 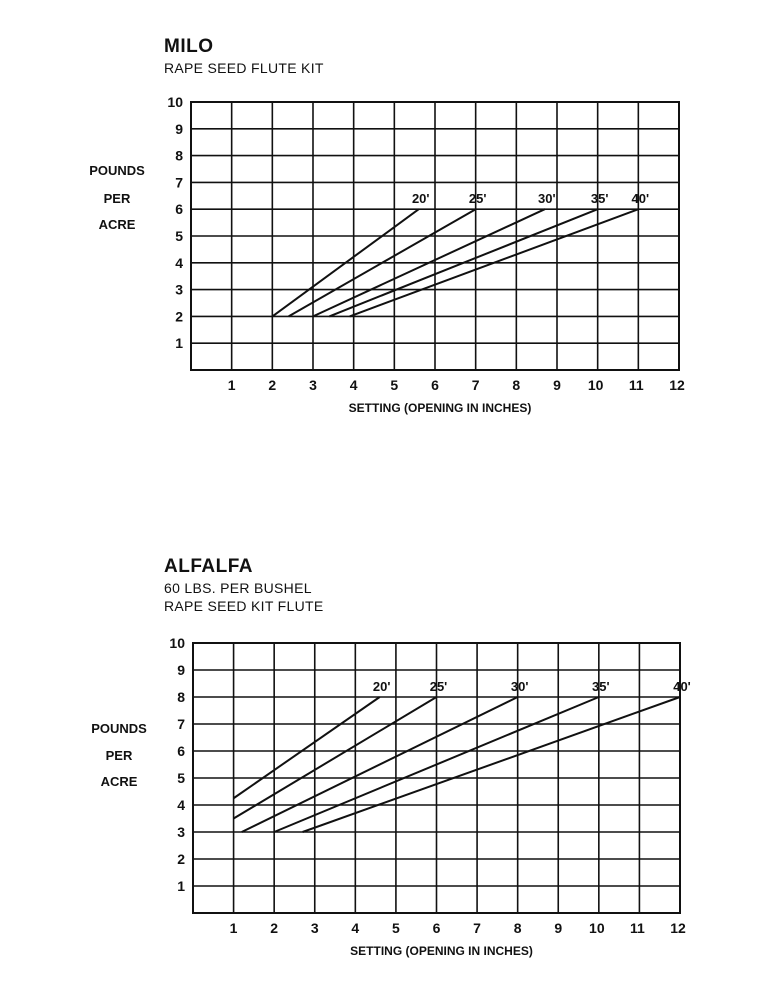 What do you see at coordinates (244, 68) in the screenshot?
I see `chart-subtitle: RAPE SEED FLUTE KIT` at bounding box center [244, 68].